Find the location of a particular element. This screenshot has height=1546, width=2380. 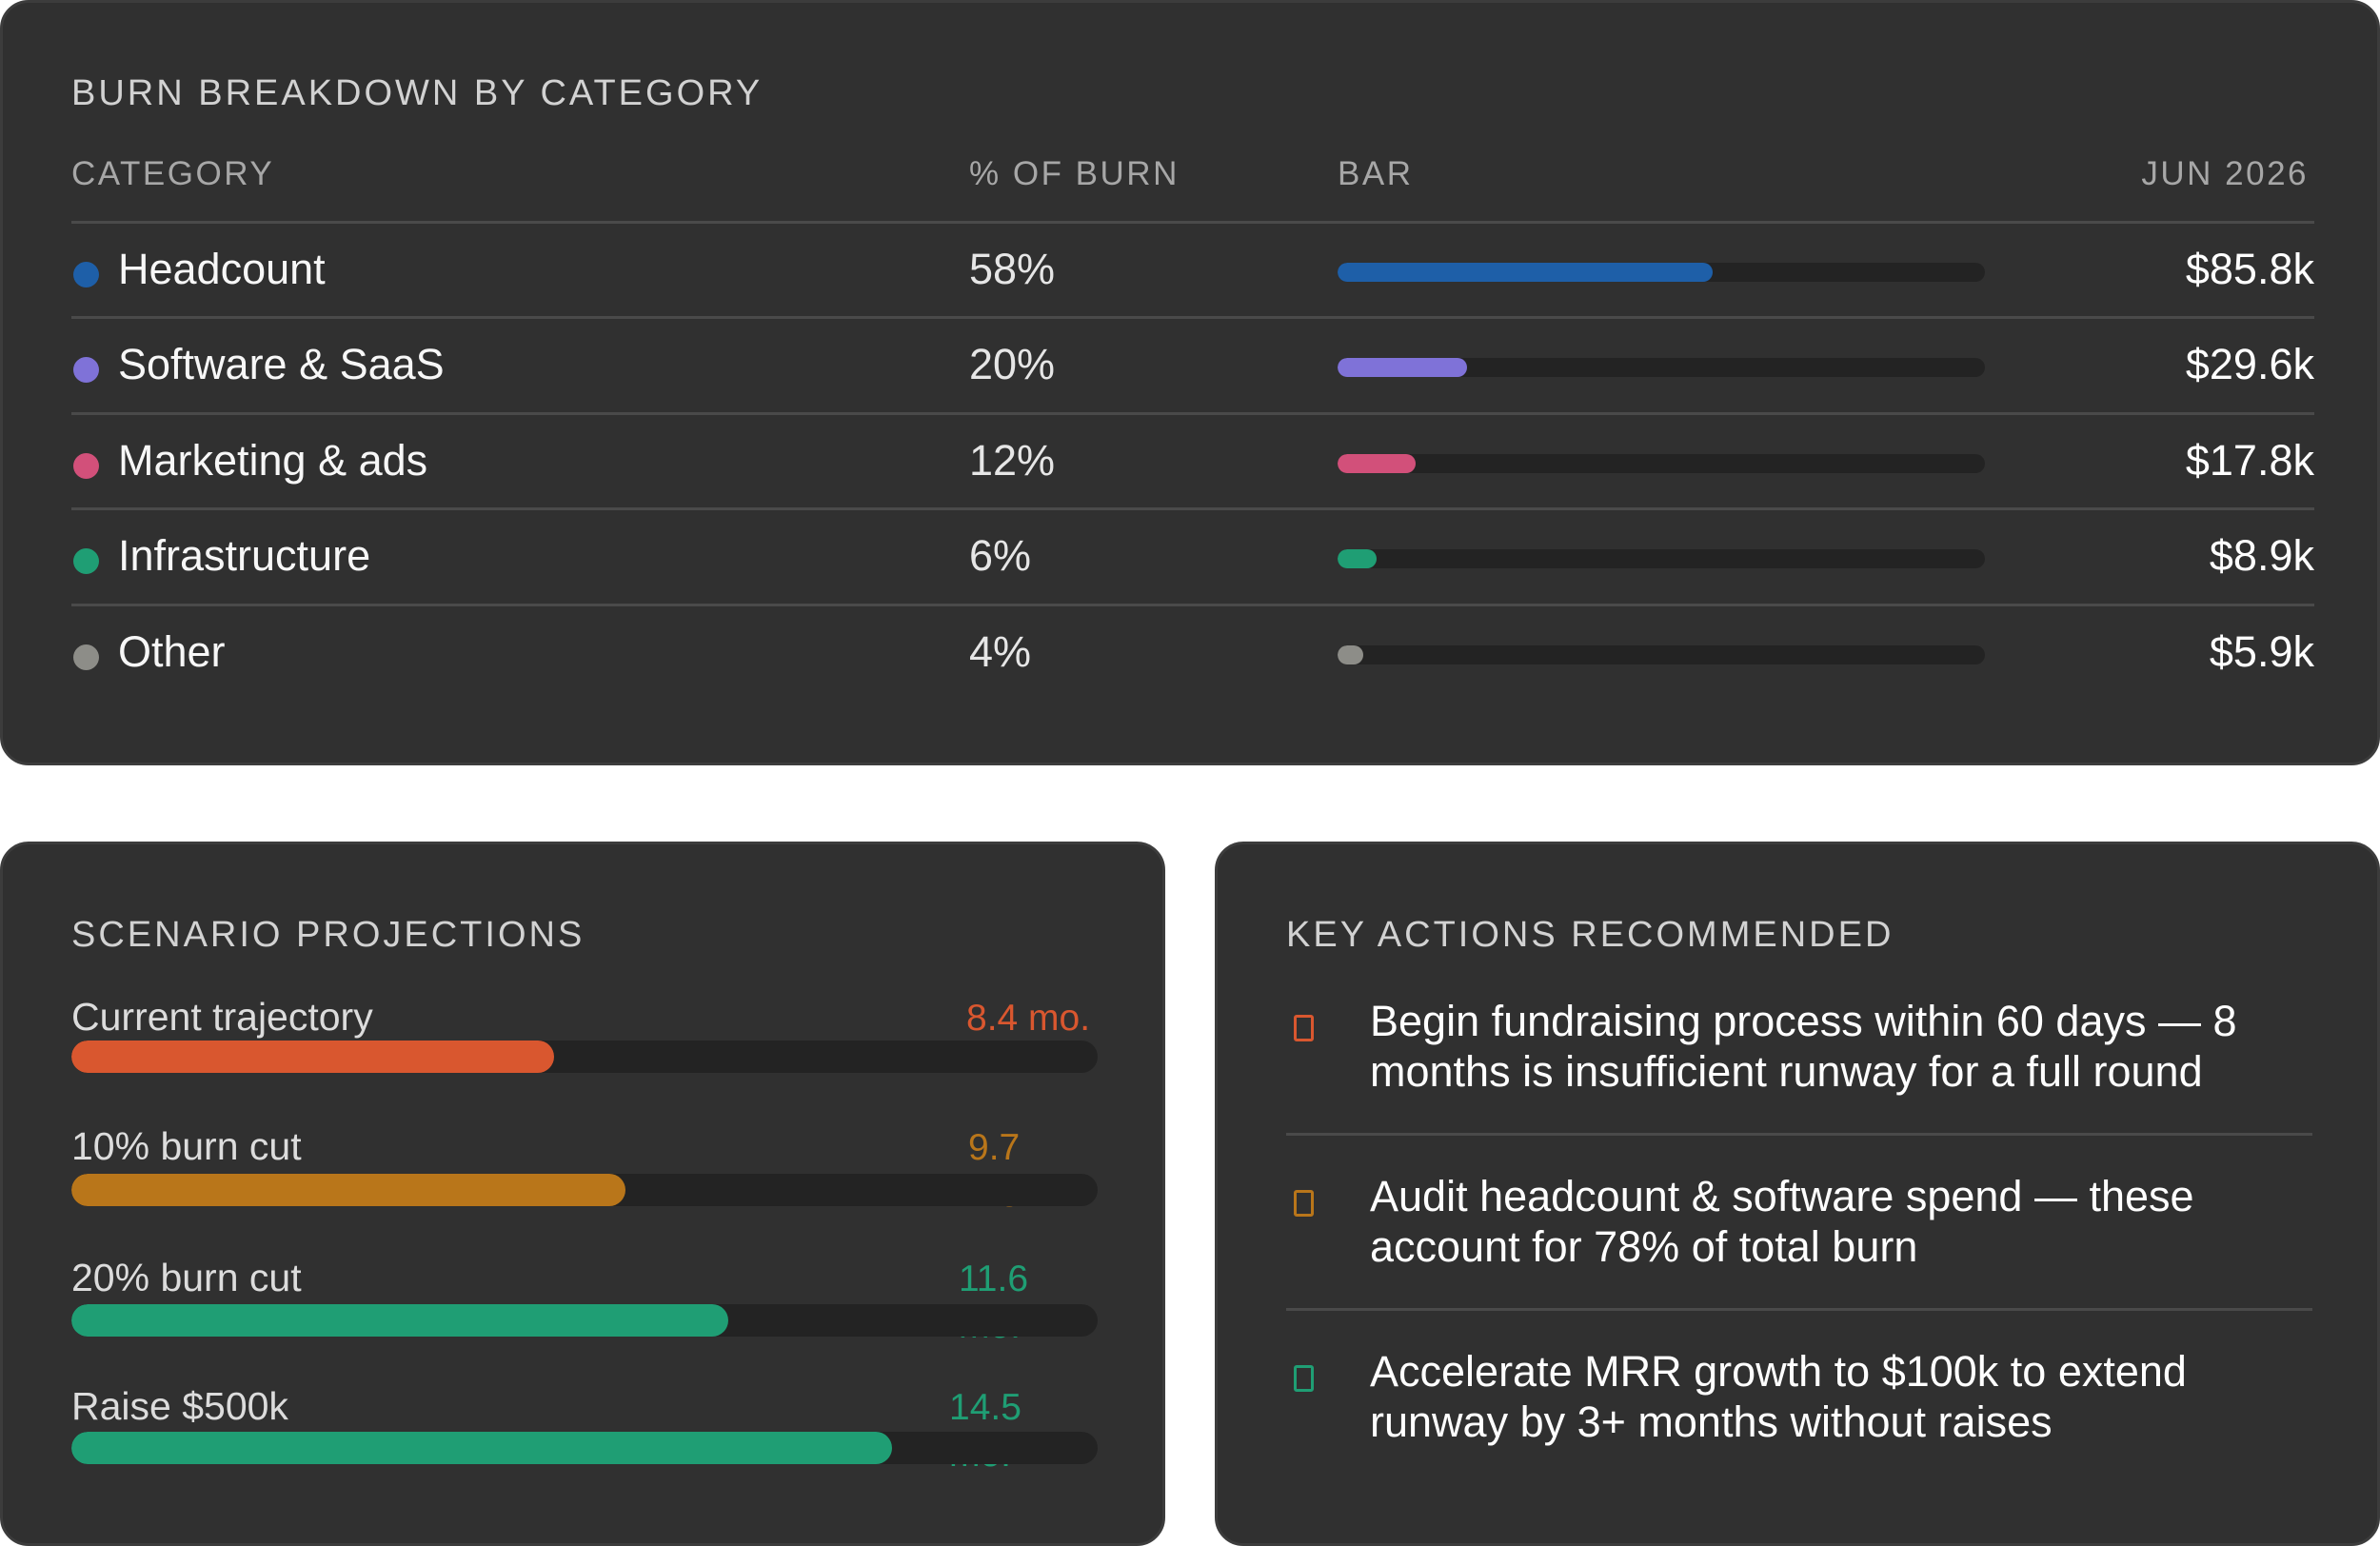

column-header-bar: BAR is located at coordinates (1376, 173).